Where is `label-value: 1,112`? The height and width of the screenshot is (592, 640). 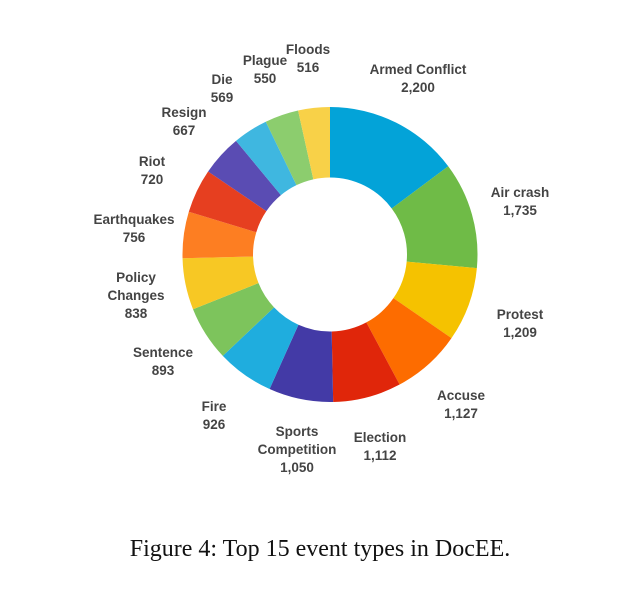
label-value: 1,112 is located at coordinates (380, 455).